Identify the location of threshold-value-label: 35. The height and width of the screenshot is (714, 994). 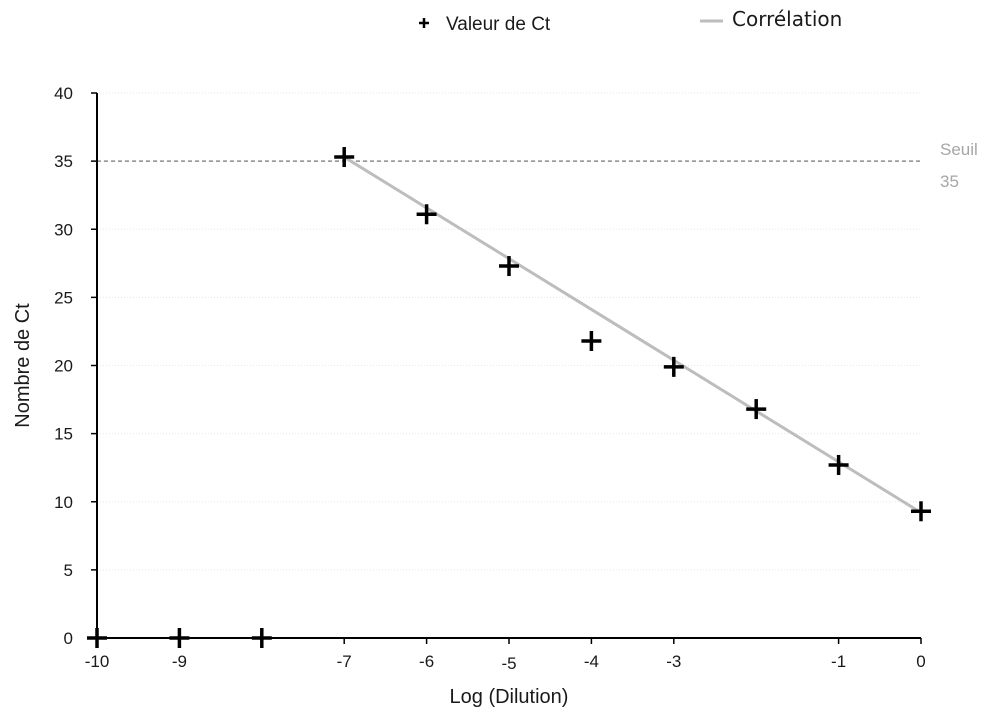
(949, 181).